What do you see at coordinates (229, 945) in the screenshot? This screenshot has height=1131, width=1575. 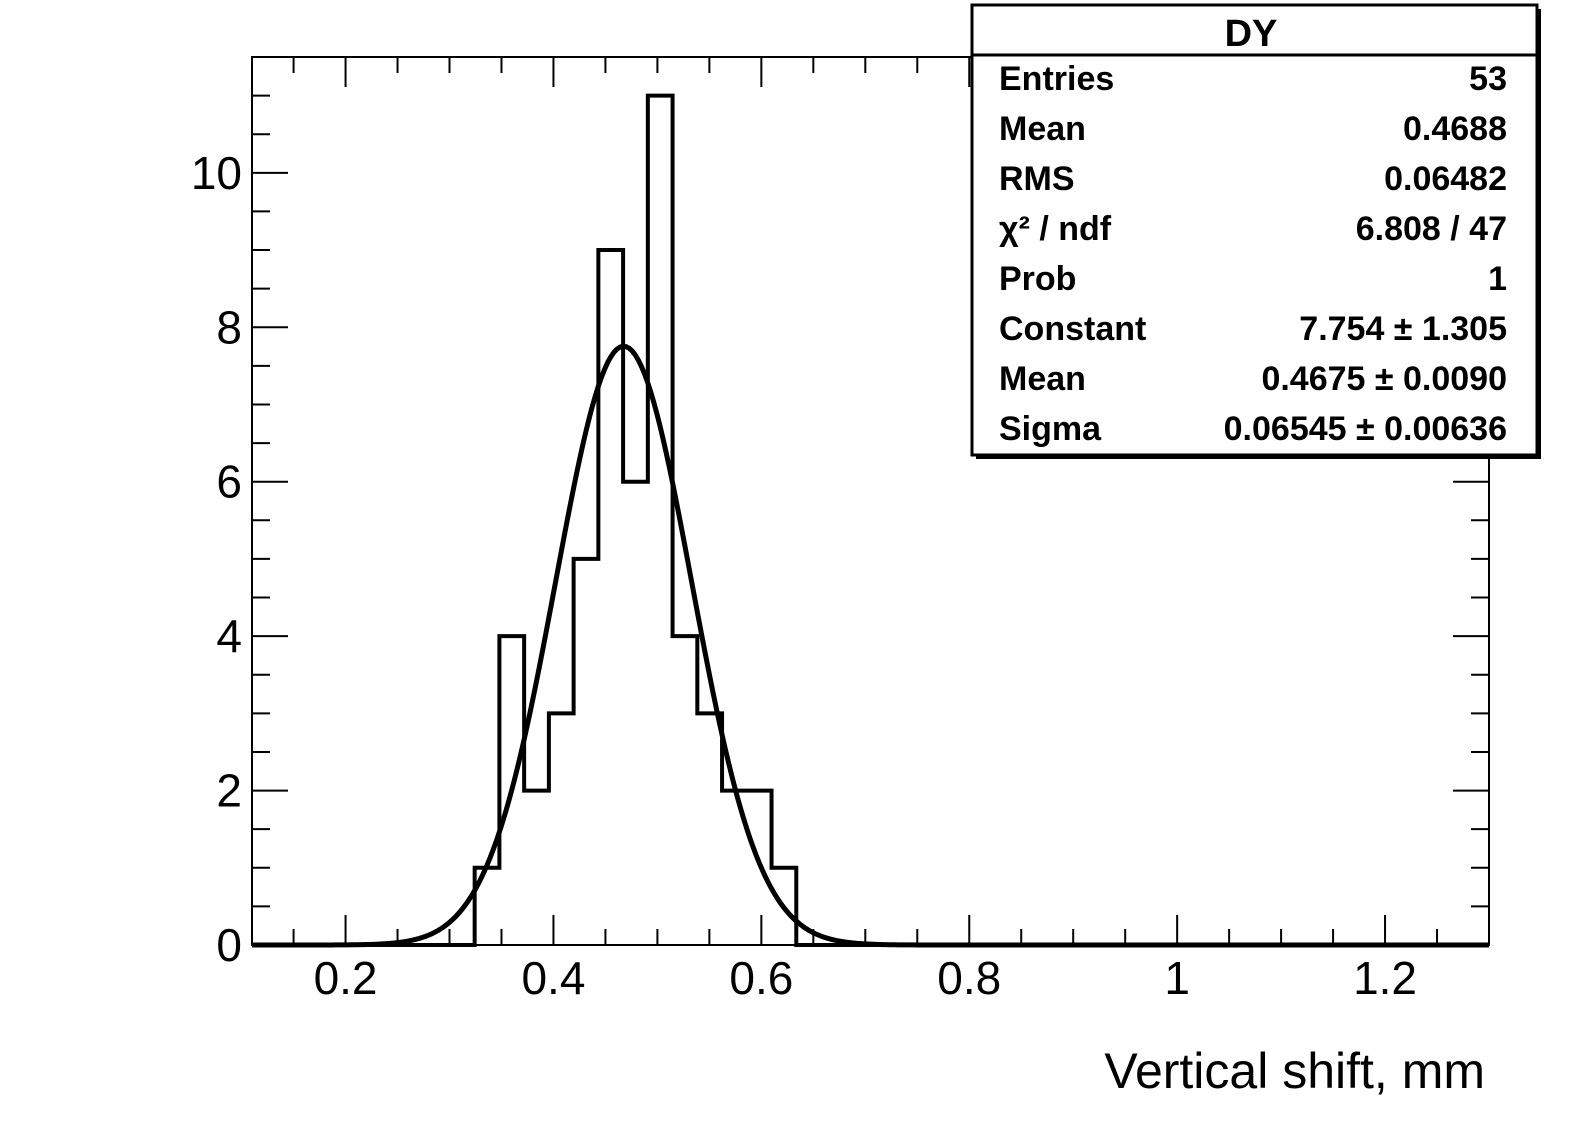 I see `y-tick-label: 0` at bounding box center [229, 945].